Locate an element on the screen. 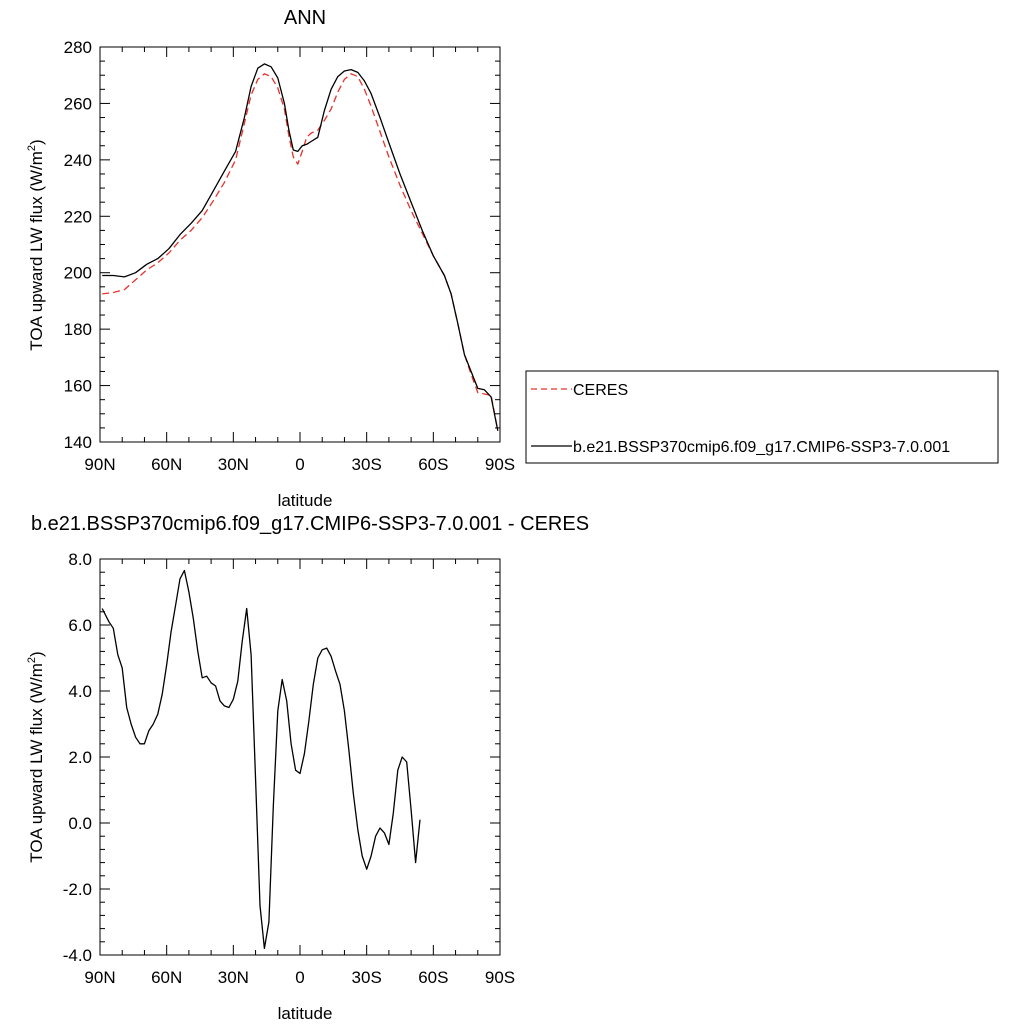 The height and width of the screenshot is (1024, 1024). y-tick-label: 8.0 is located at coordinates (80, 559).